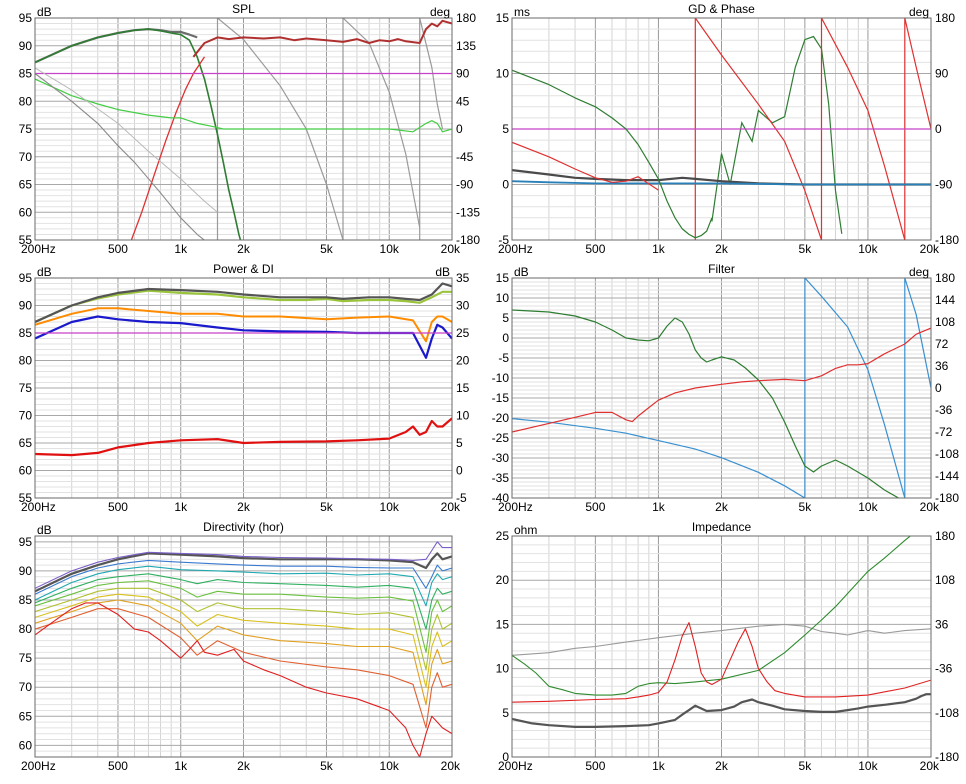  What do you see at coordinates (26, 388) in the screenshot?
I see `y-tick-label: 75` at bounding box center [26, 388].